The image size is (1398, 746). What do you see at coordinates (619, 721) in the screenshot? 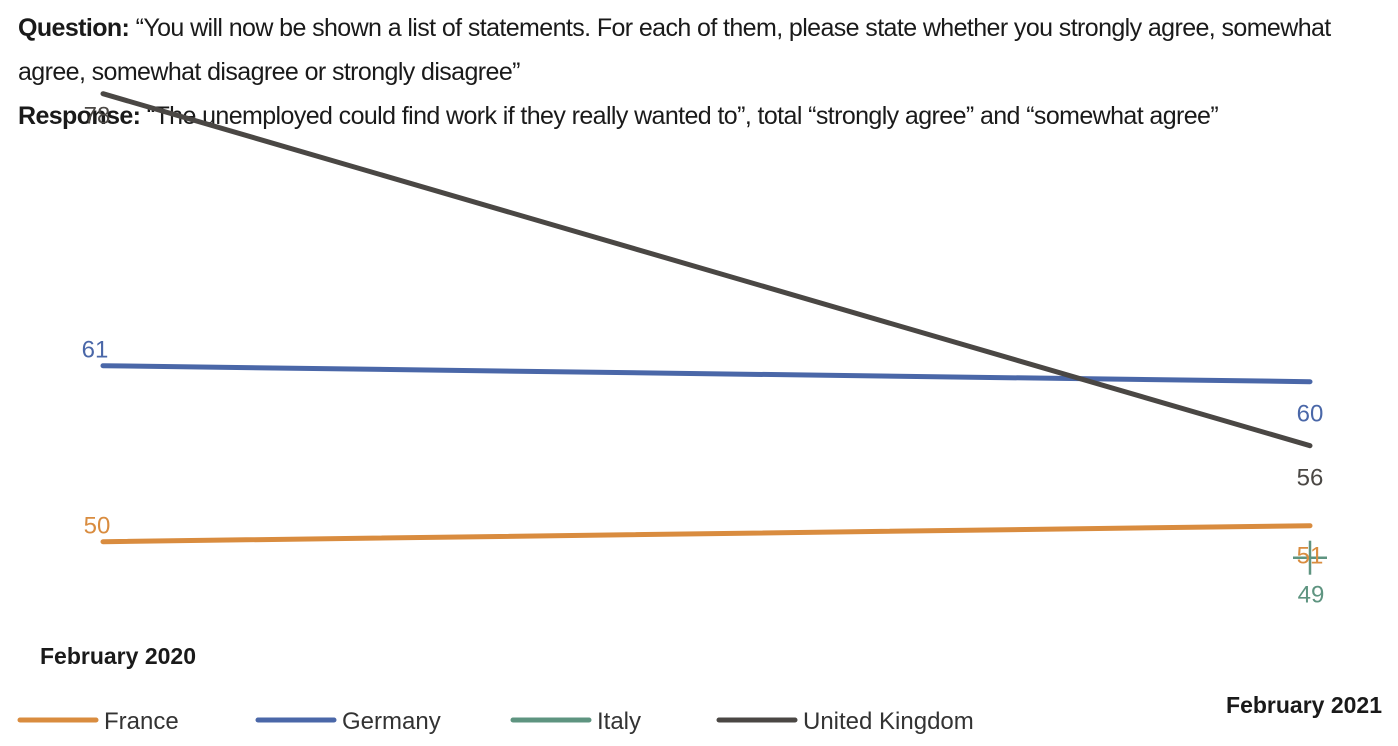
I see `legend-label-italy: Italy` at bounding box center [619, 721].